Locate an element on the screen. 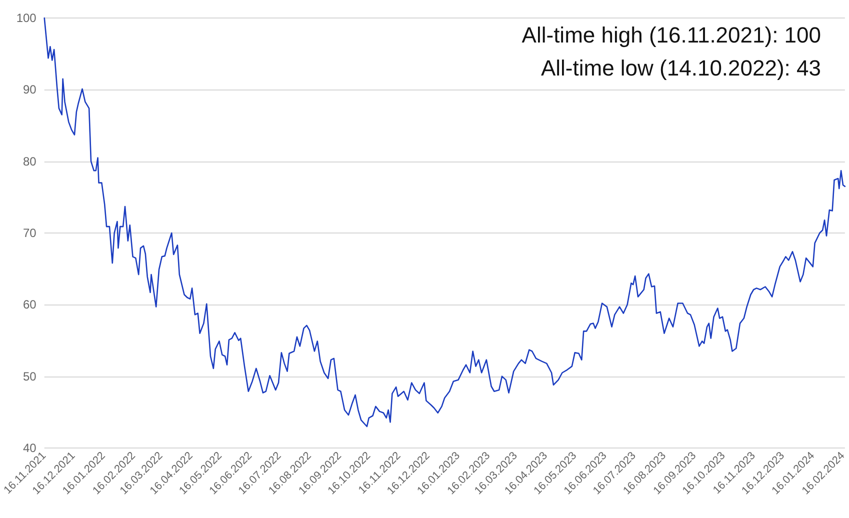  y-tick-label: 60 is located at coordinates (30, 305).